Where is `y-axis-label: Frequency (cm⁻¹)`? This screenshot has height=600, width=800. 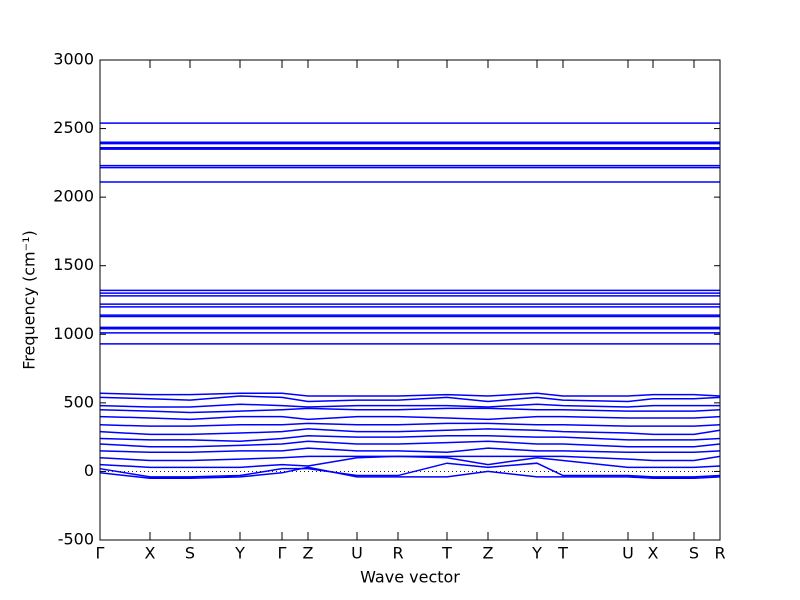 y-axis-label: Frequency (cm⁻¹) is located at coordinates (29, 299).